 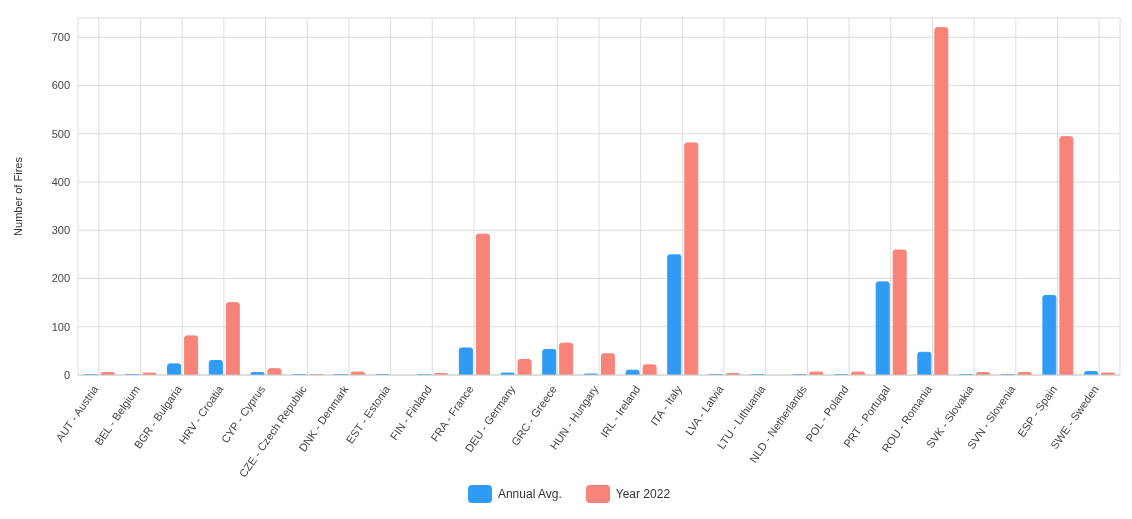 I want to click on y-tick-label: 0, so click(x=66, y=374).